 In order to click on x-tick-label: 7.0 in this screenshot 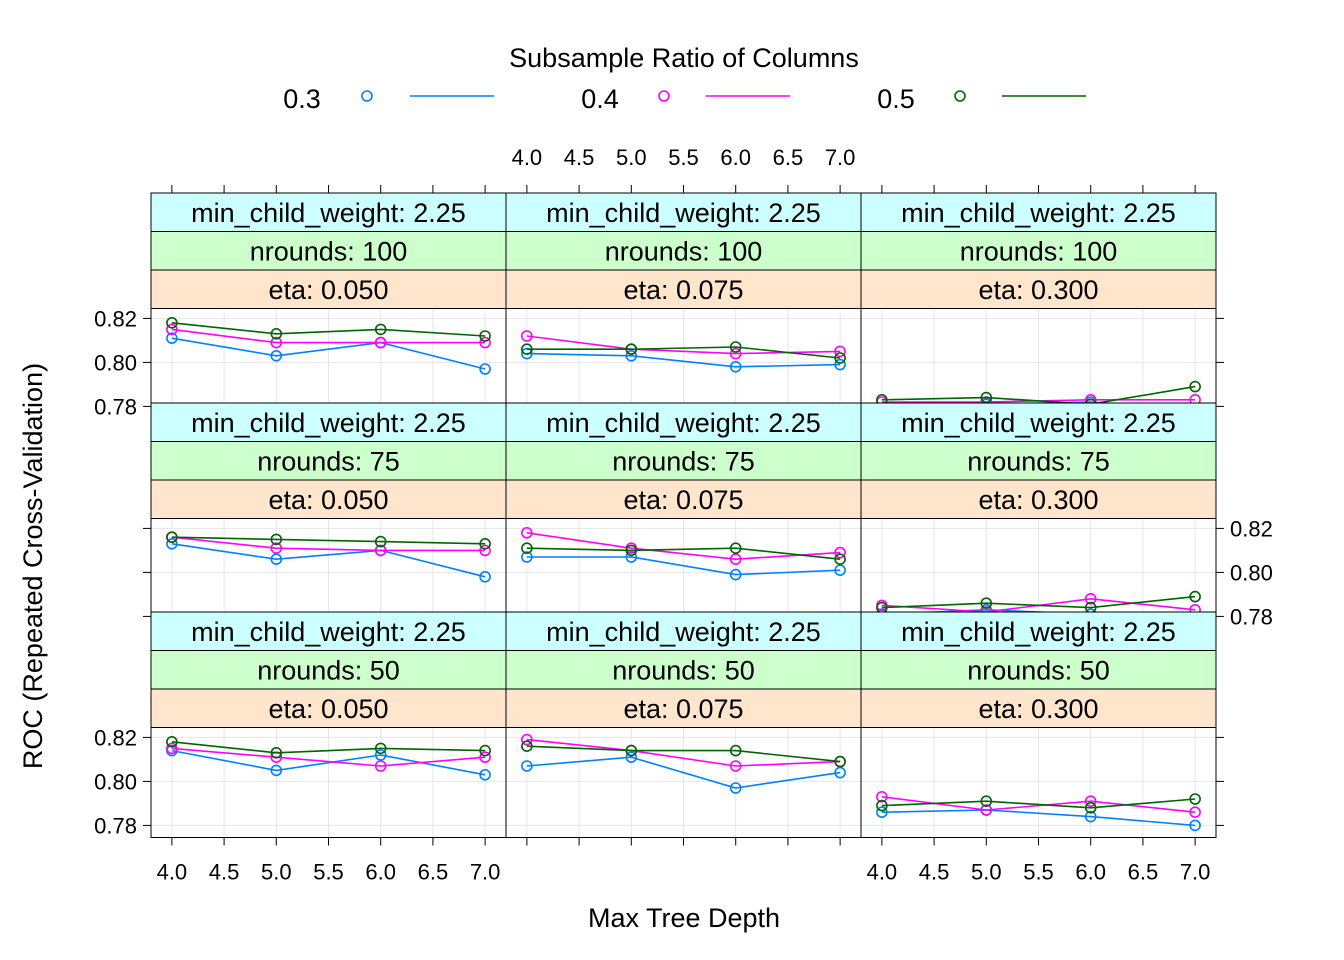, I will do `click(485, 872)`.